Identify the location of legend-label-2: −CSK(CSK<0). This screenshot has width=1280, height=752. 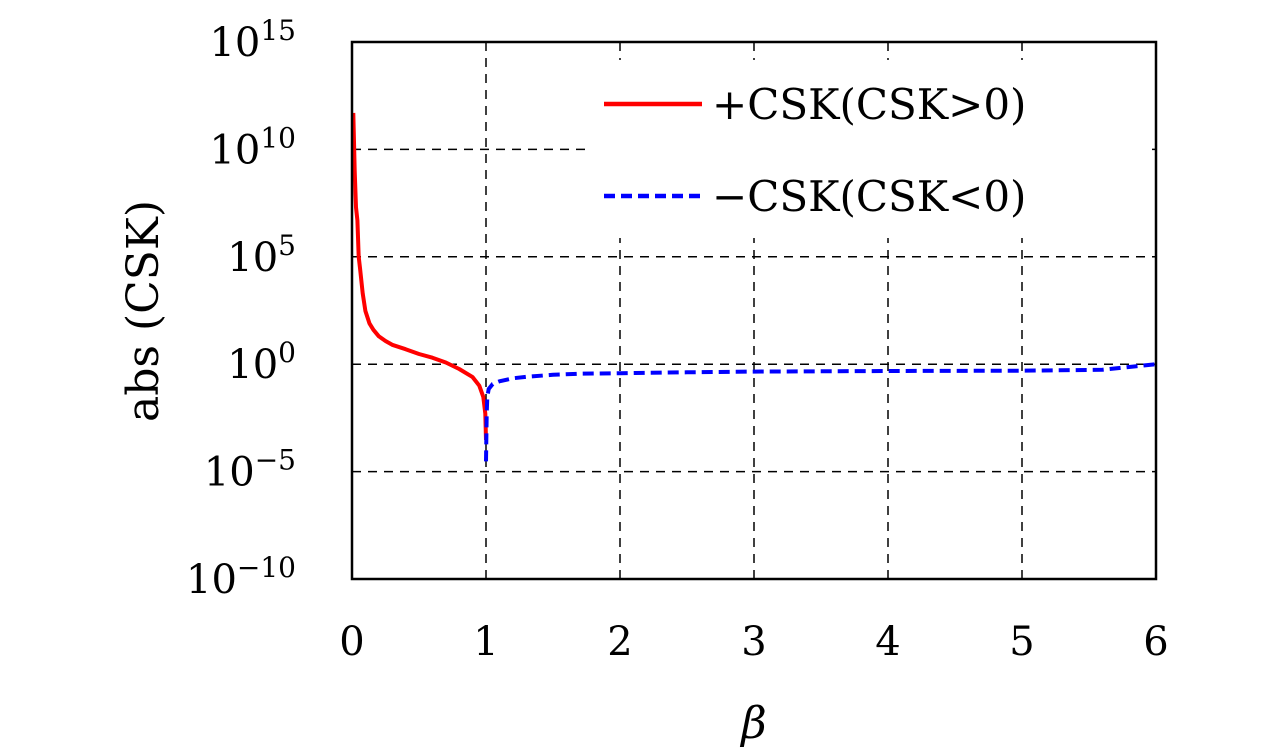
(869, 196).